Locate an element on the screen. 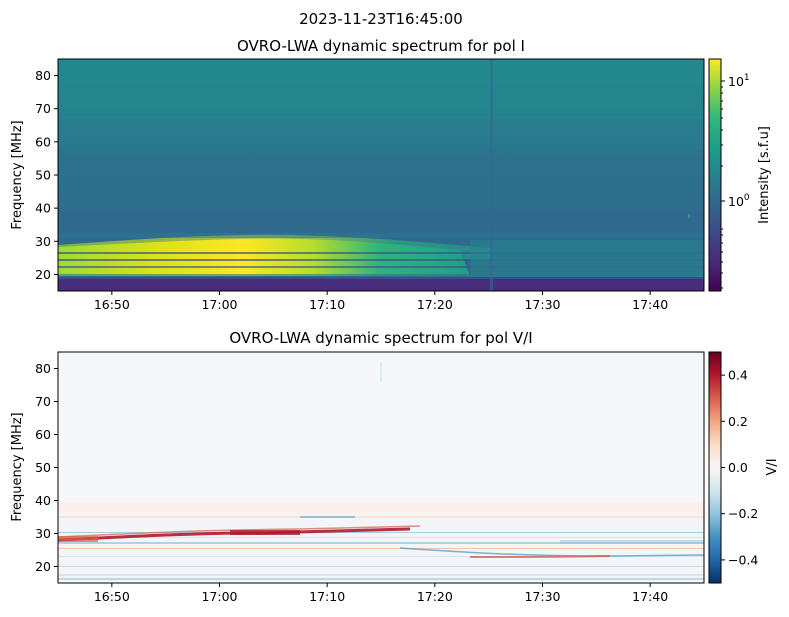  panel1-y-axis: 20 30 40 50 60 70 80 is located at coordinates (46, 175).